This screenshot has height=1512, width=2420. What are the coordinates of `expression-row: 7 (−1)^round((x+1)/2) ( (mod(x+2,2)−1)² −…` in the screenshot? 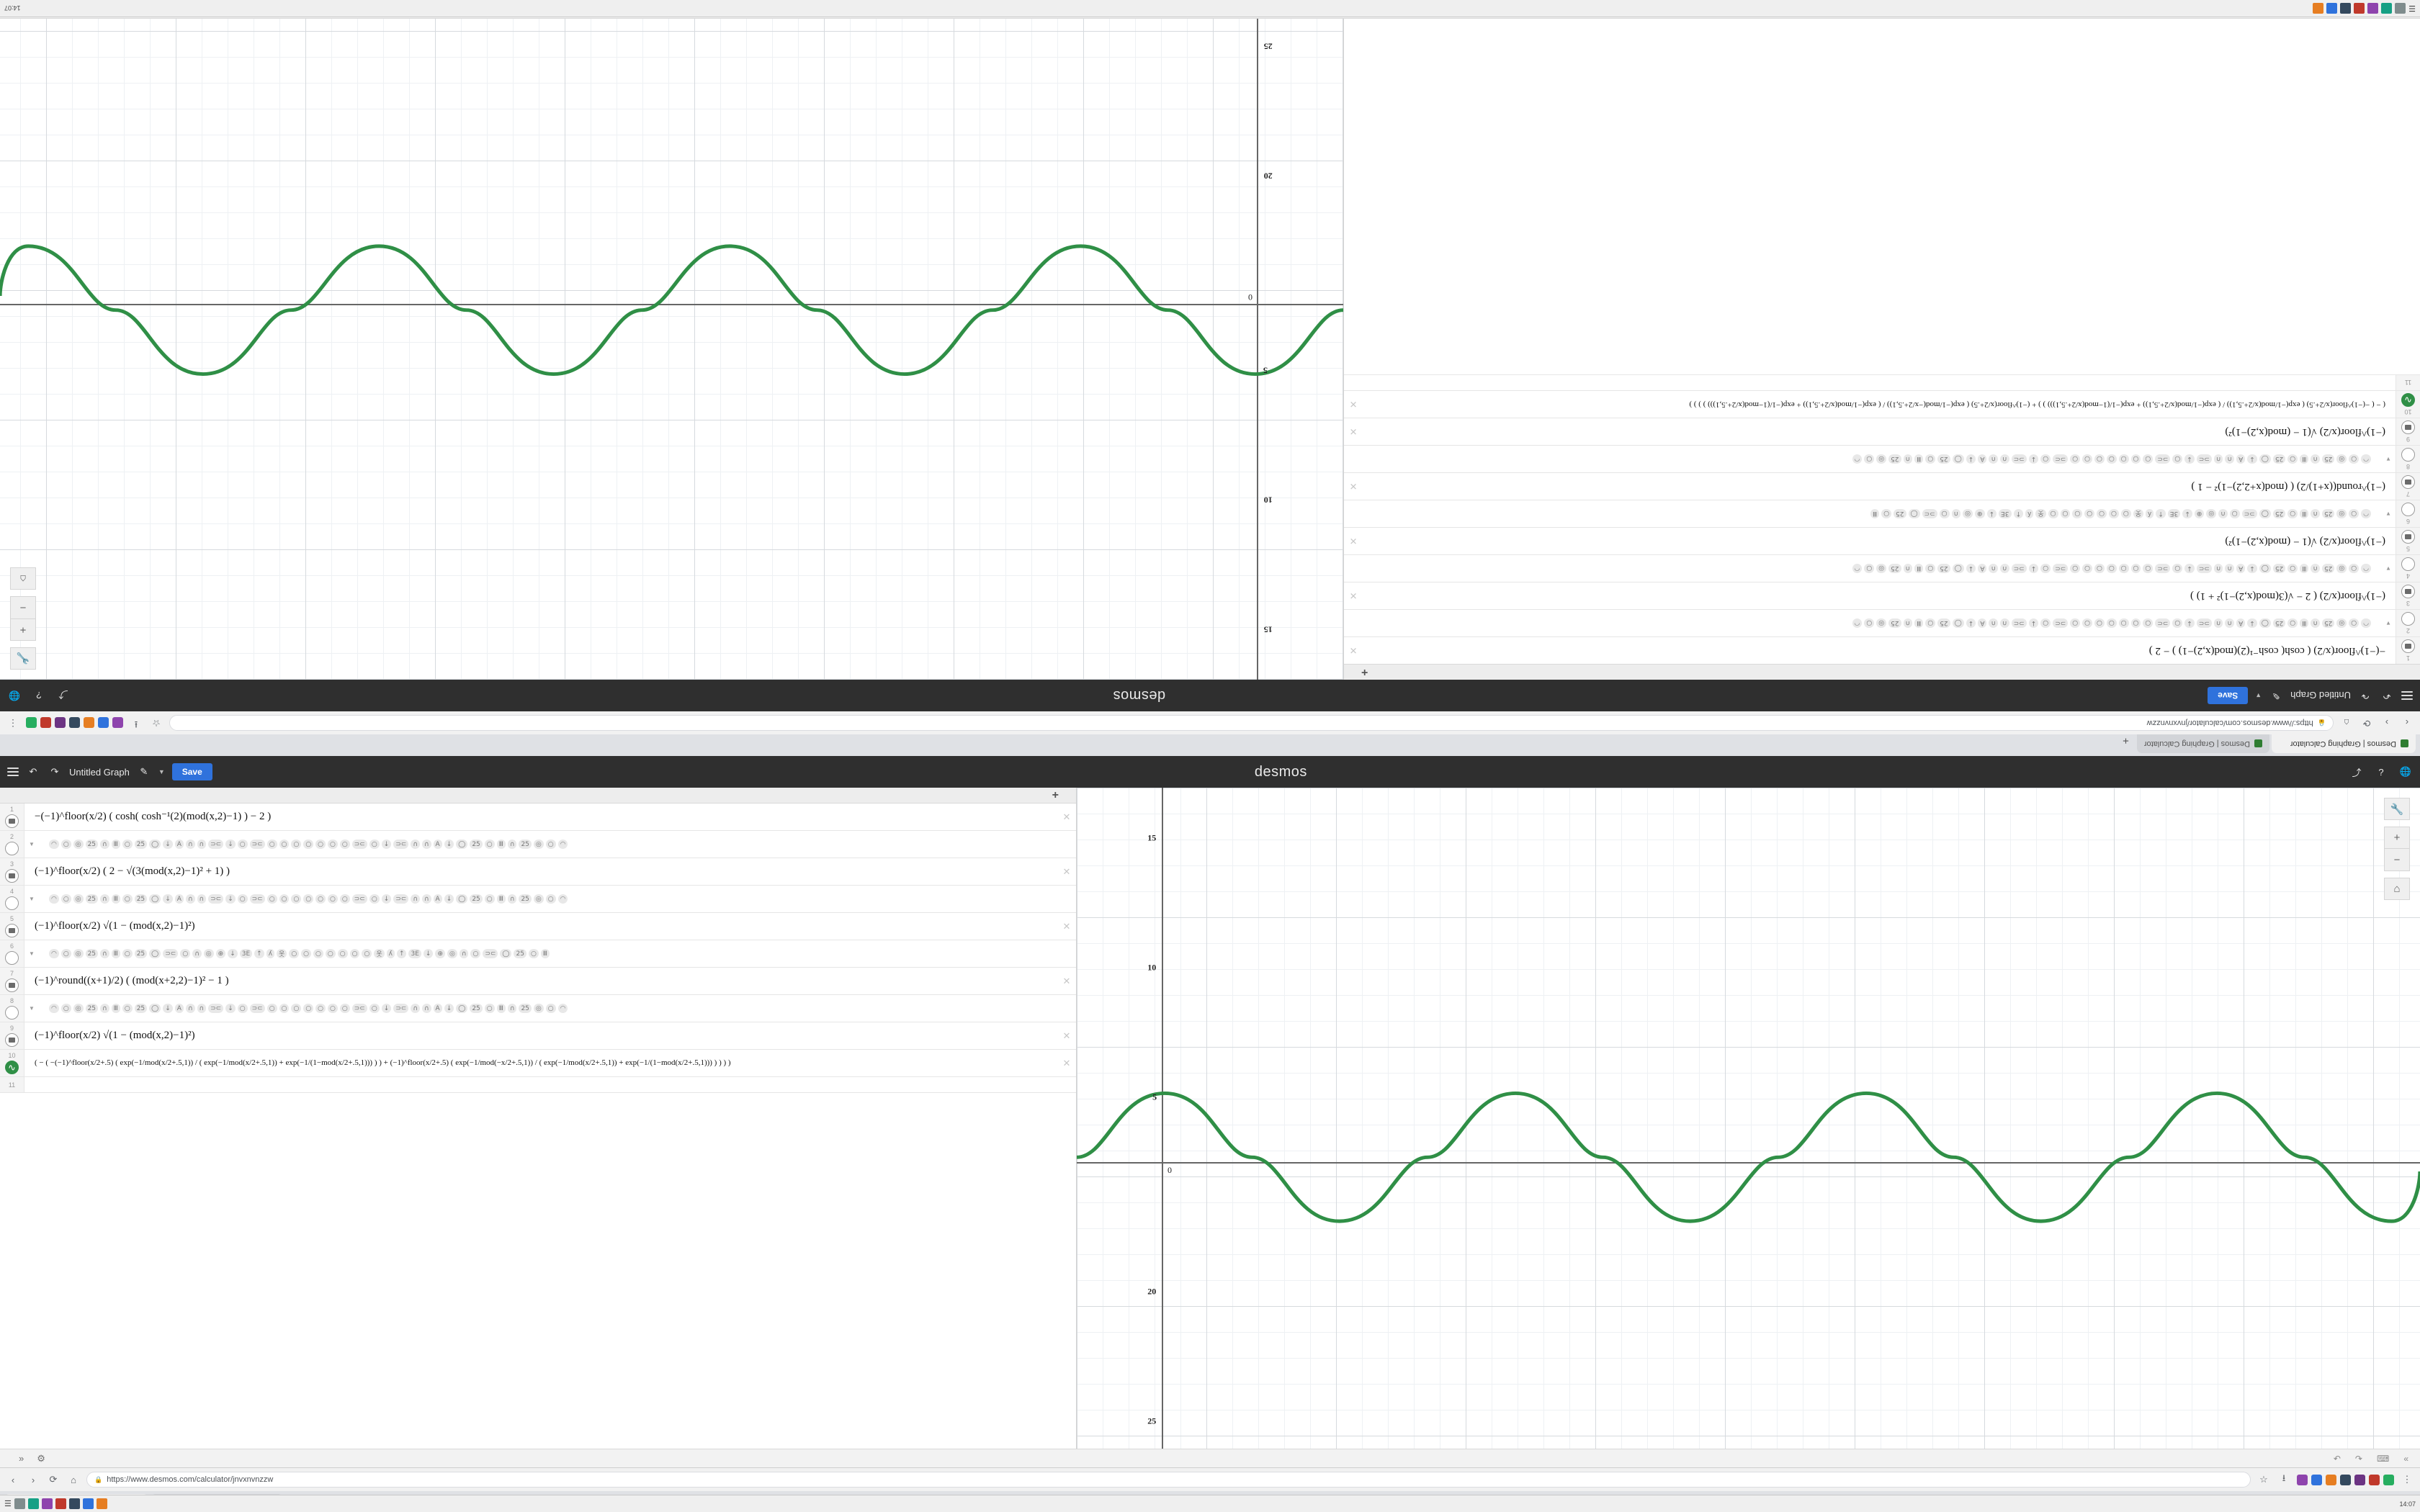 It's located at (538, 981).